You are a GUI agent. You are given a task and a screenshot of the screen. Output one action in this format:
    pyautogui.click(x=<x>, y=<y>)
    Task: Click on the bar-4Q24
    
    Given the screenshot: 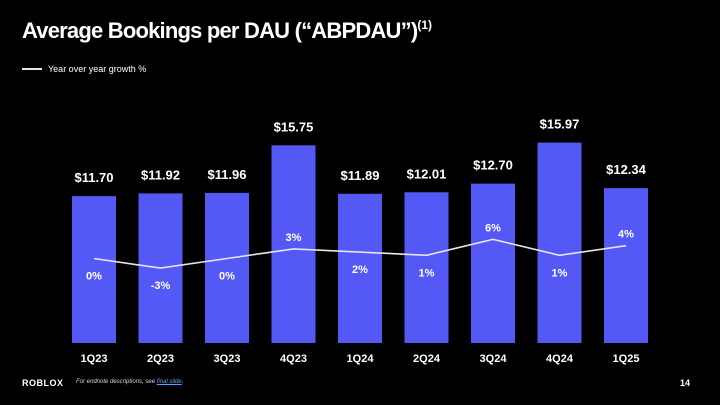 What is the action you would take?
    pyautogui.click(x=559, y=242)
    